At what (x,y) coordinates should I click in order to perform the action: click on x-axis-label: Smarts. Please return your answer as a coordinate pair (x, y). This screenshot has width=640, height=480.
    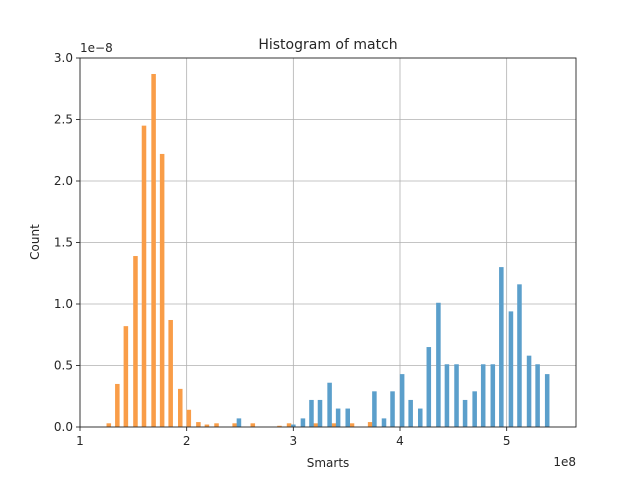
    Looking at the image, I should click on (328, 463).